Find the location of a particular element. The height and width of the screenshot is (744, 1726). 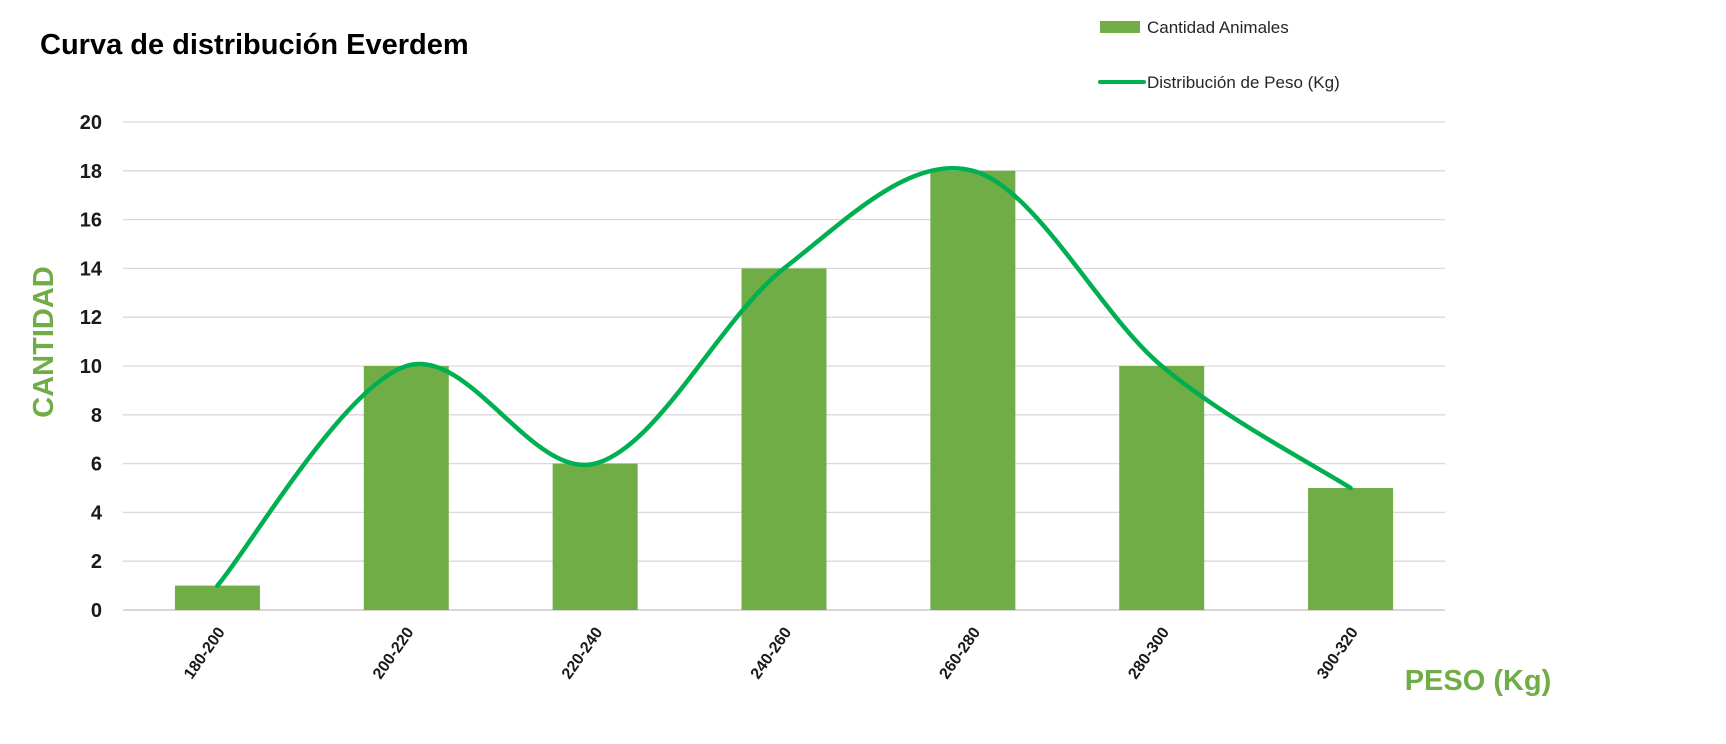

legend-bar-label: Cantidad Animales is located at coordinates (1218, 27).